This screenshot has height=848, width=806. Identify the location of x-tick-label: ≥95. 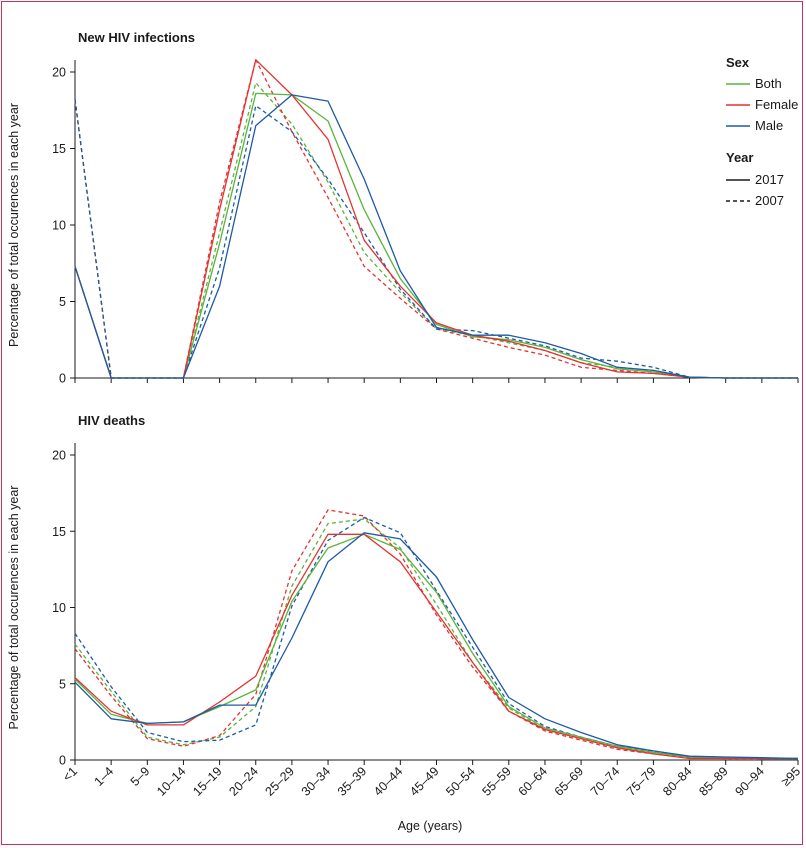
(791, 776).